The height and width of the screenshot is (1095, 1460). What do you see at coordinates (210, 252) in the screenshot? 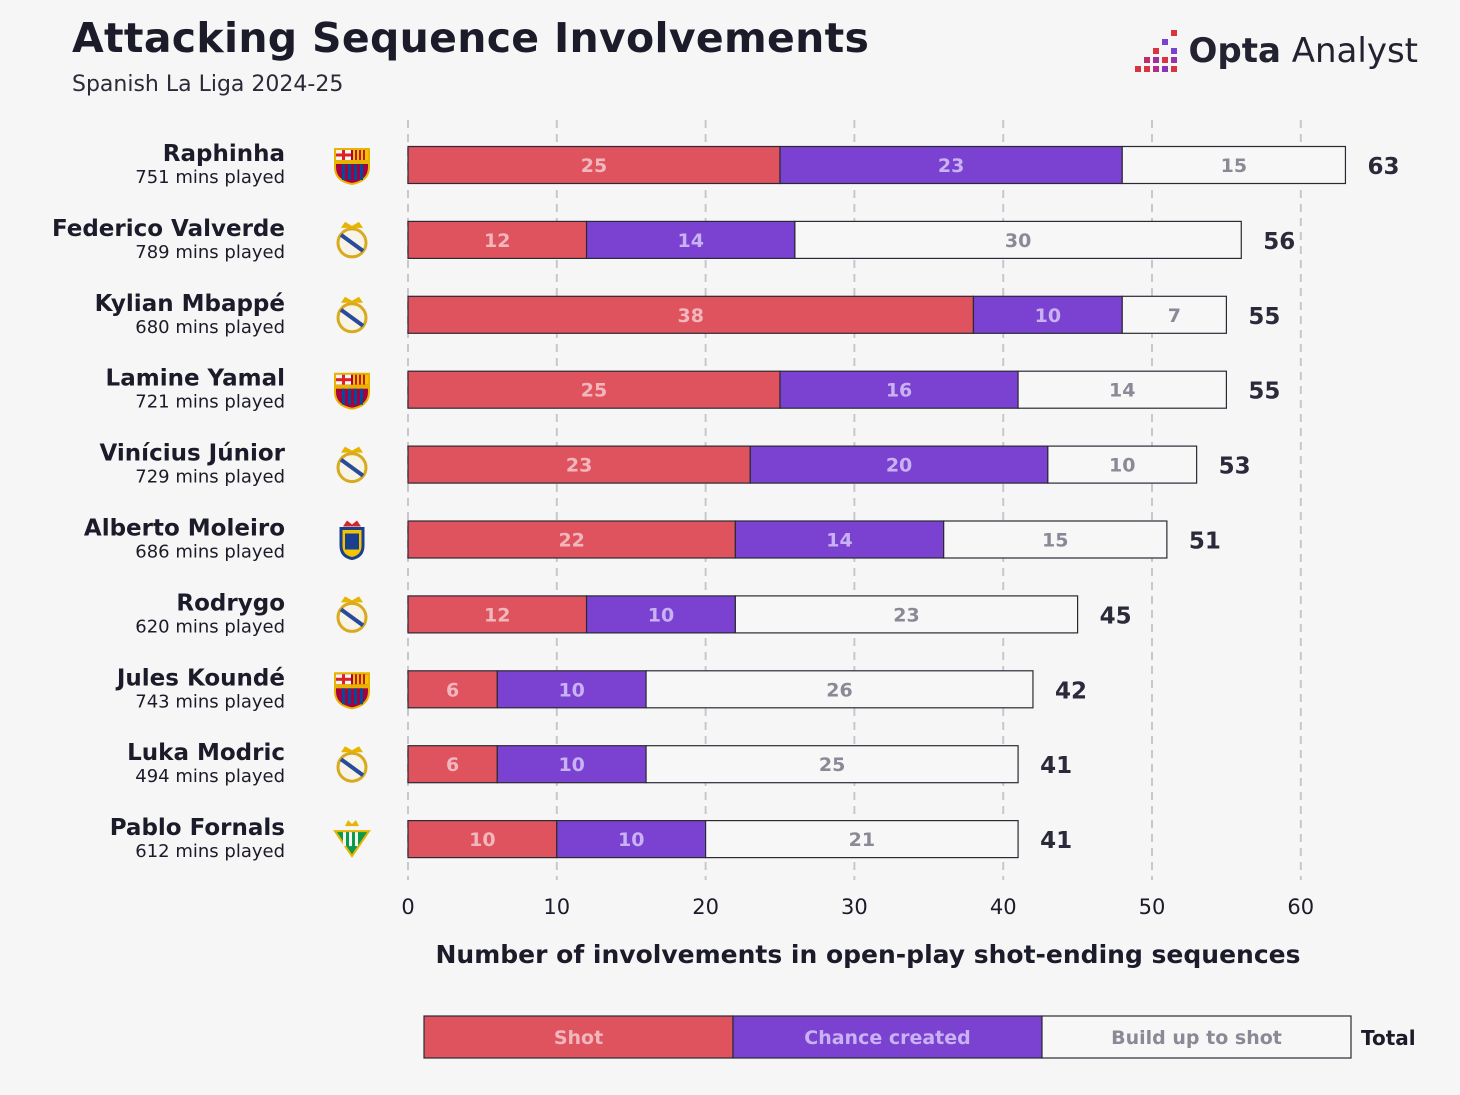
I see `player-minutes: 789 mins played` at bounding box center [210, 252].